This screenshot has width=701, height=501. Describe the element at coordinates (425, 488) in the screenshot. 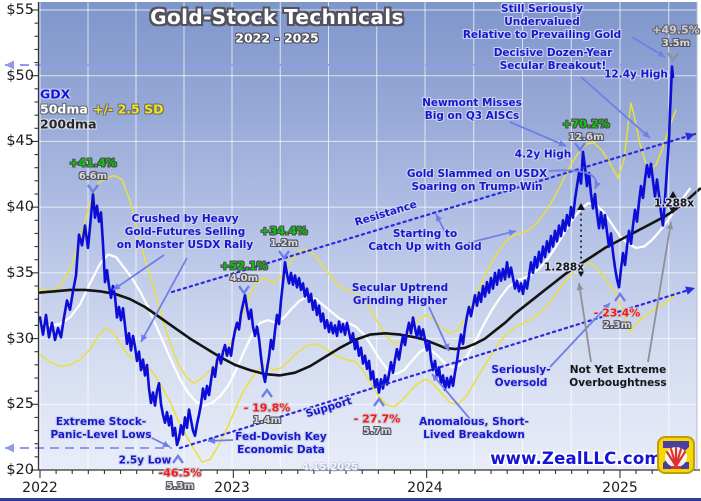

I see `x-axis-label: 2024` at that location.